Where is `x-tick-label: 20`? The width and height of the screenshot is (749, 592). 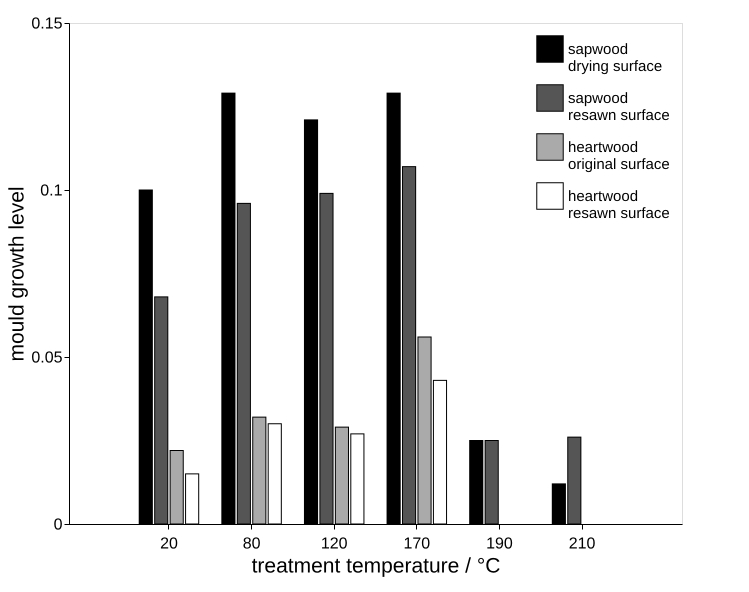 x-tick-label: 20 is located at coordinates (169, 544).